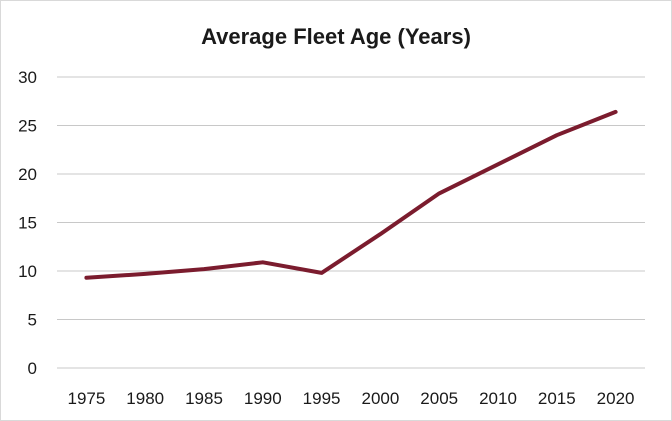 The width and height of the screenshot is (672, 421). What do you see at coordinates (498, 398) in the screenshot?
I see `x-tick-label: 2010` at bounding box center [498, 398].